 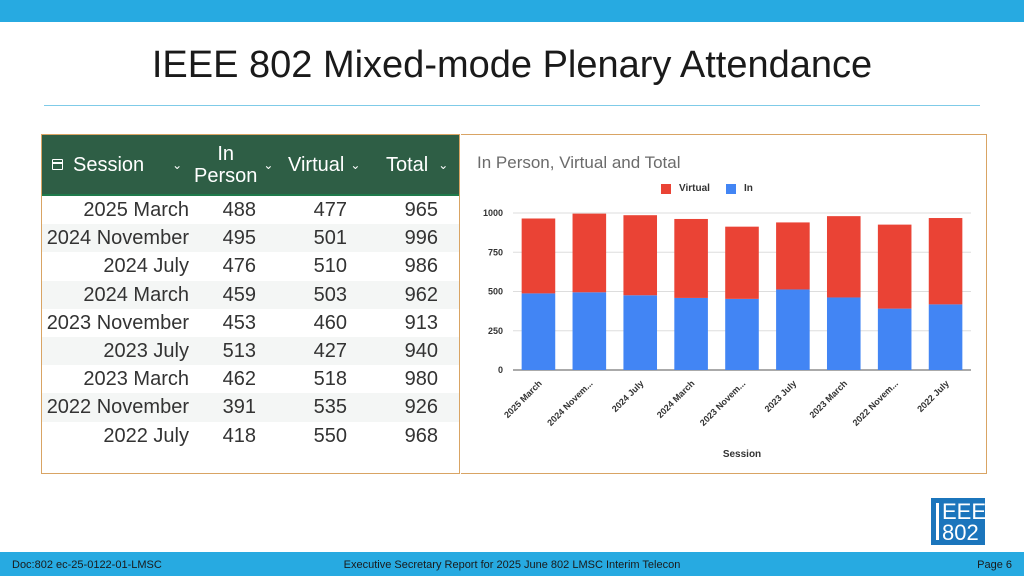 I want to click on table-row: 2022 July 418 550 968, so click(x=250, y=436).